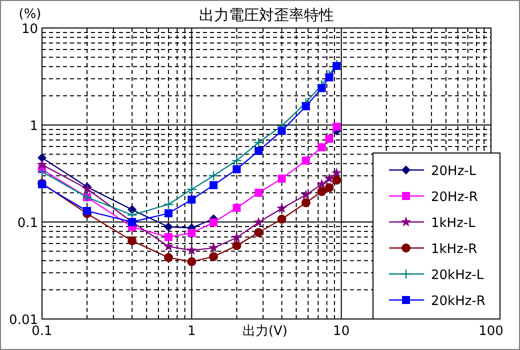 Image resolution: width=520 pixels, height=350 pixels. What do you see at coordinates (30, 14) in the screenshot?
I see `y-axis-title: (%)` at bounding box center [30, 14].